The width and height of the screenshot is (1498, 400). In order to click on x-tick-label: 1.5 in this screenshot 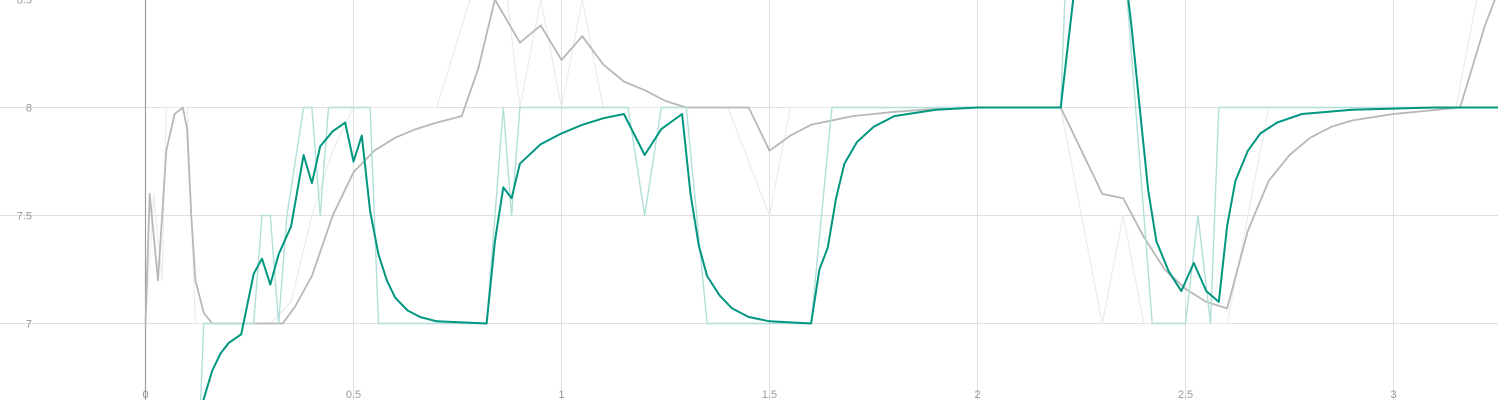, I will do `click(769, 394)`.